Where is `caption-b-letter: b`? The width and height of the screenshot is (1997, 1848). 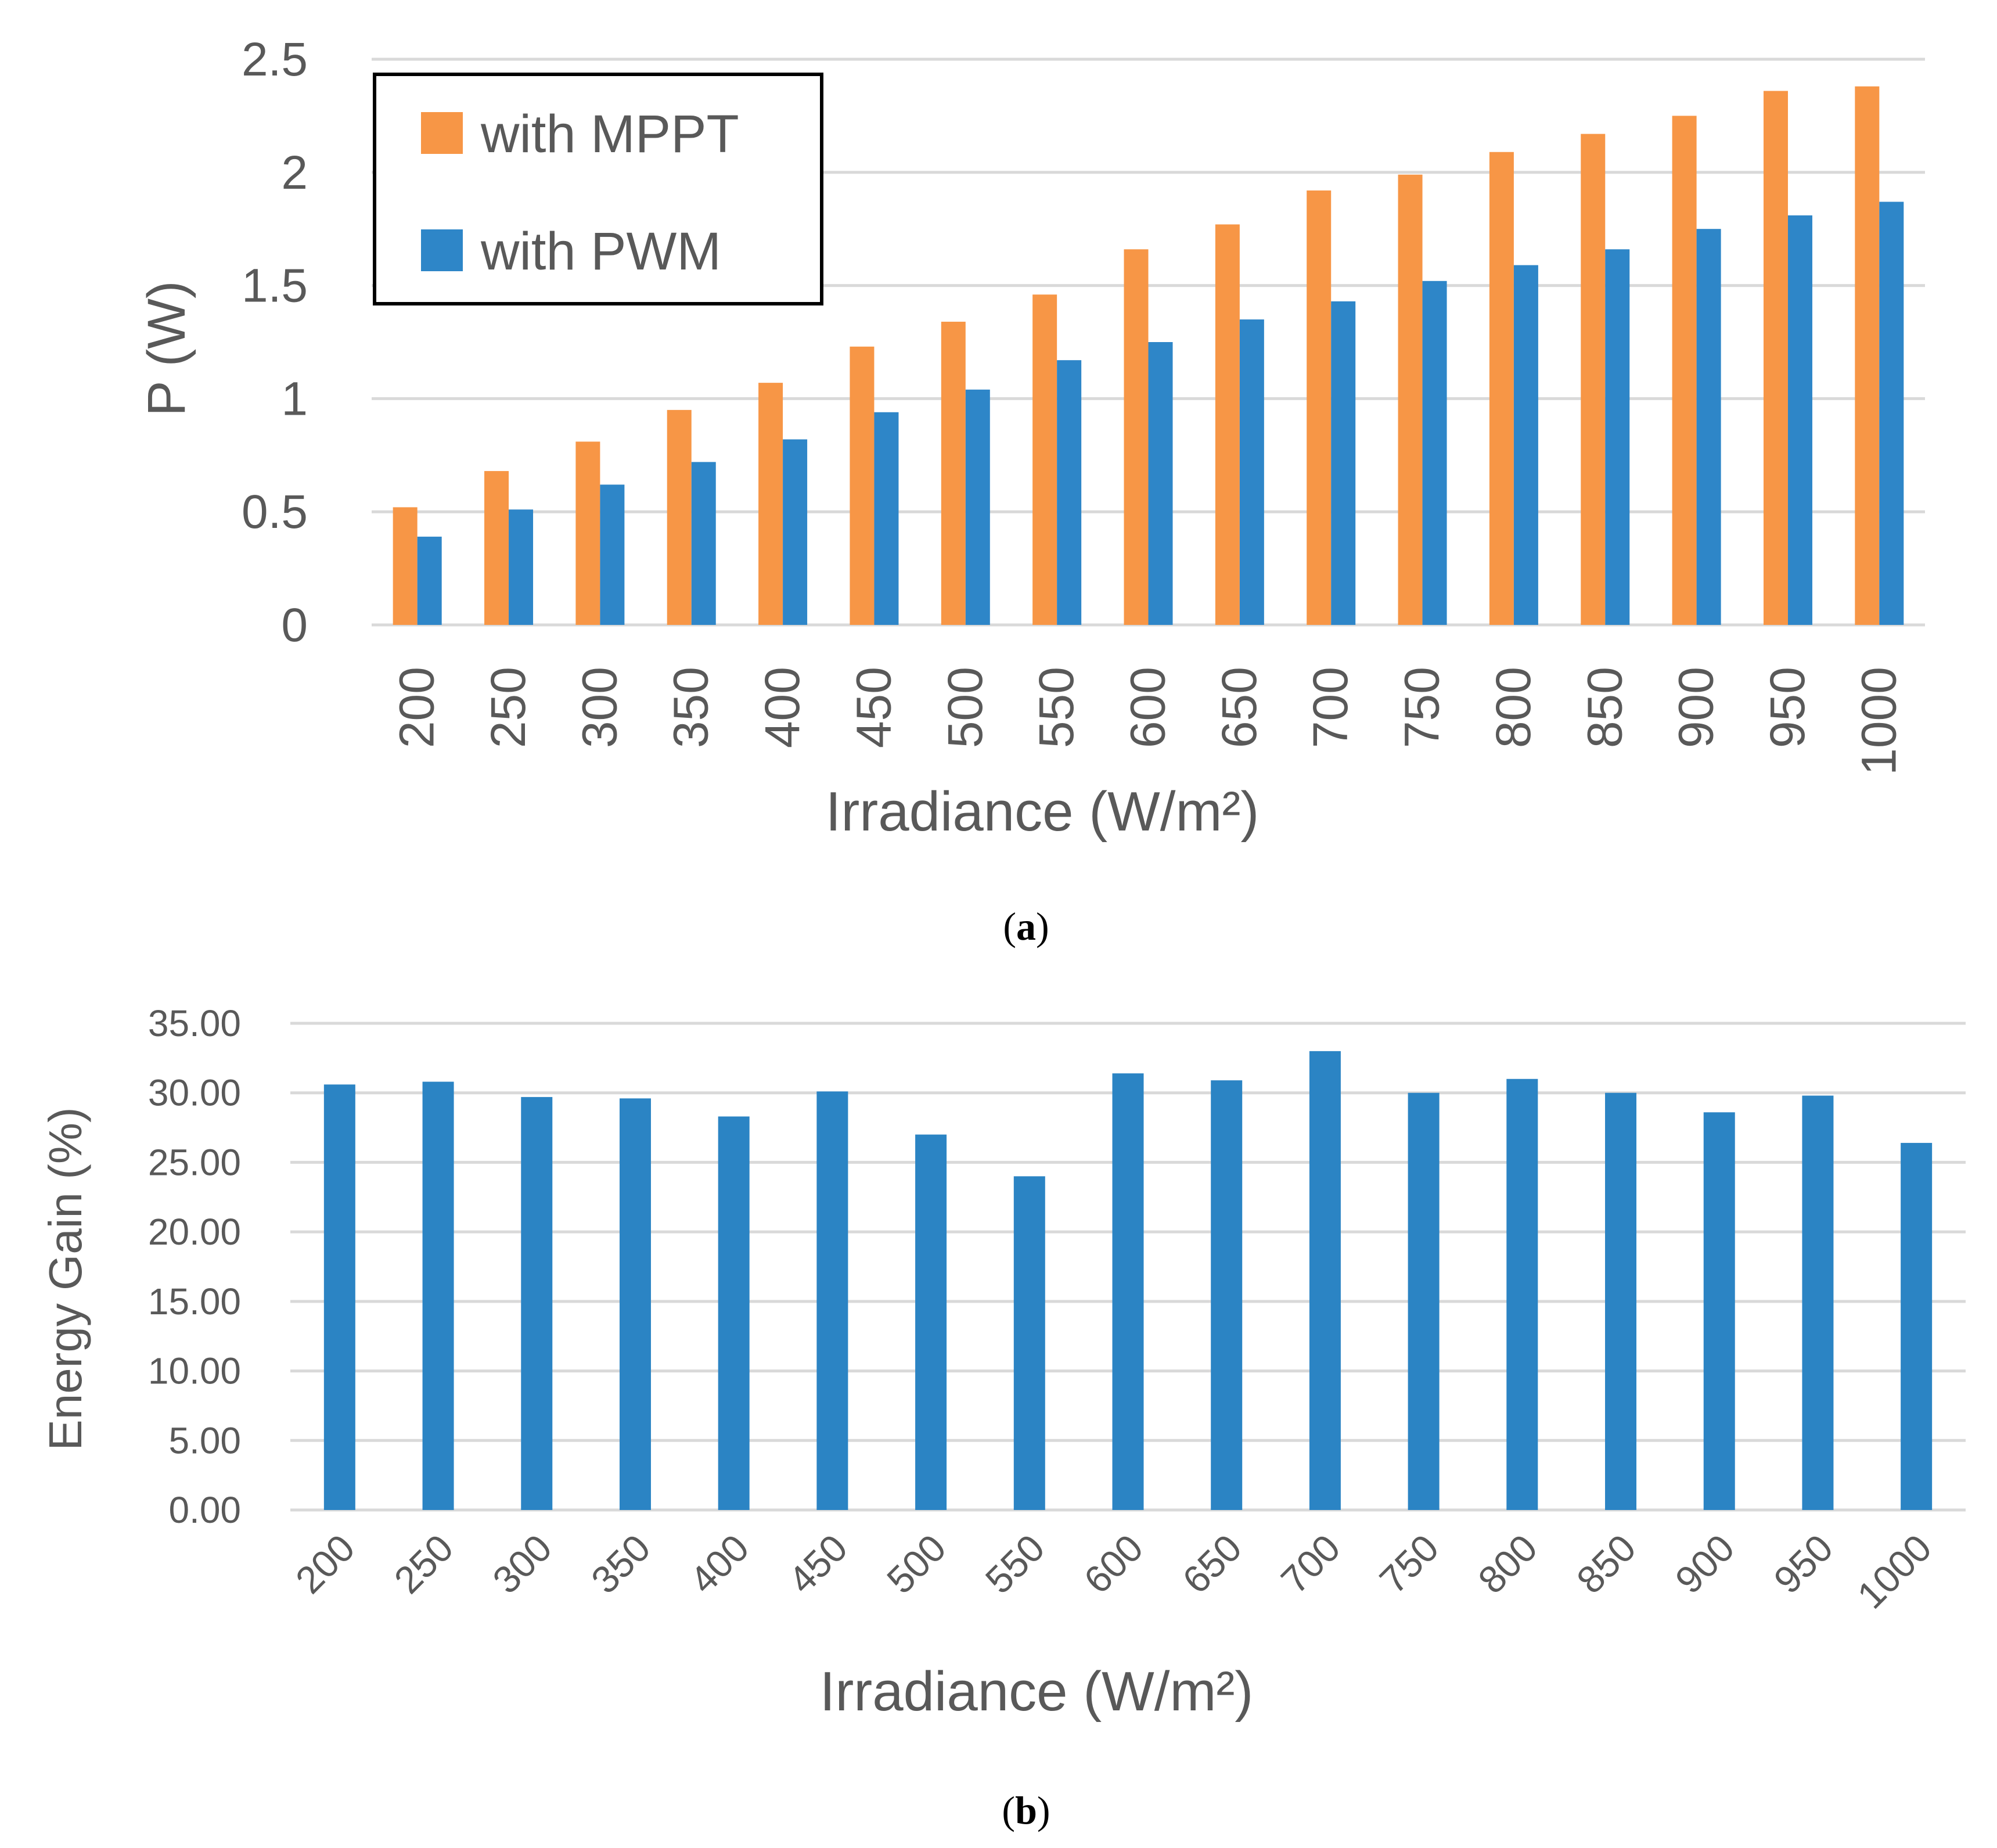
caption-b-letter: b is located at coordinates (1026, 1810).